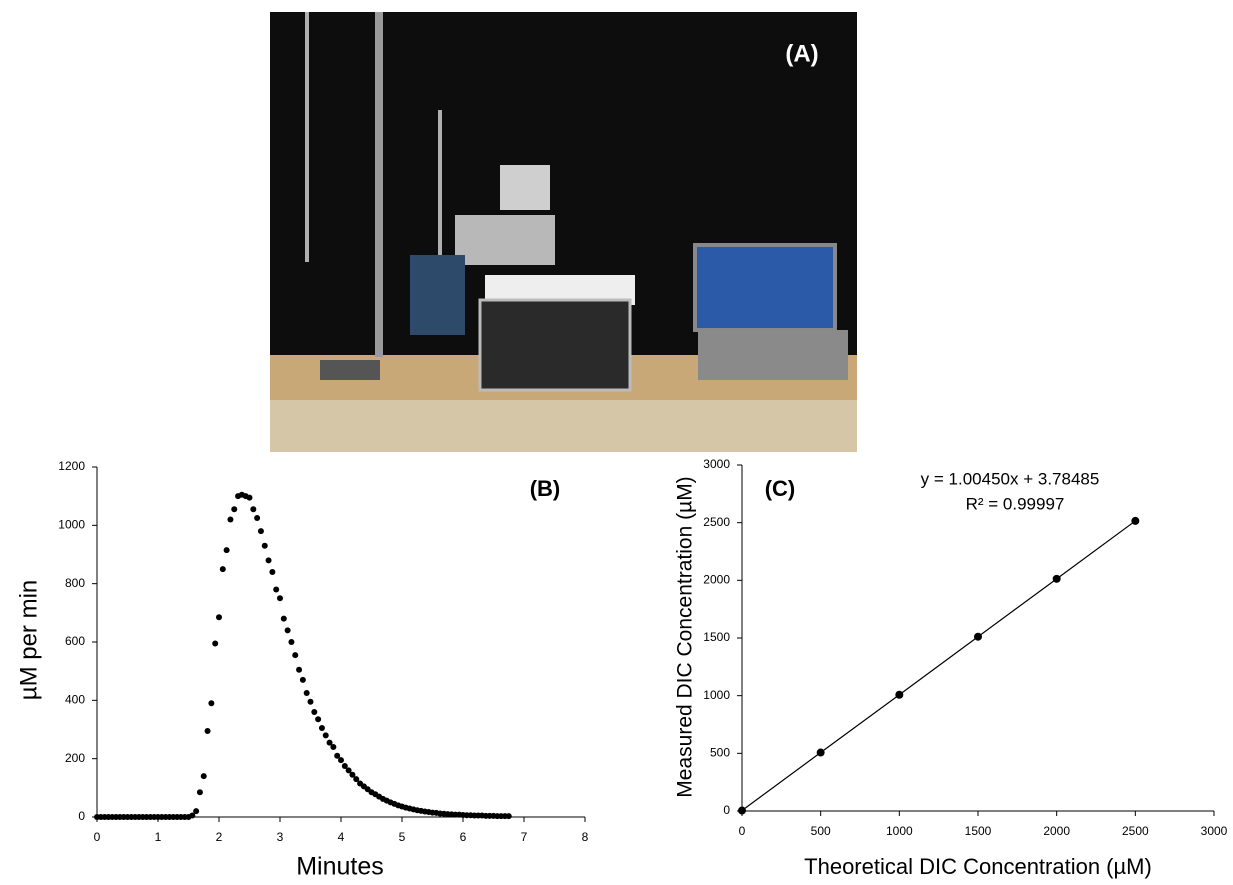  I want to click on x-tick-label: 1000, so click(899, 831).